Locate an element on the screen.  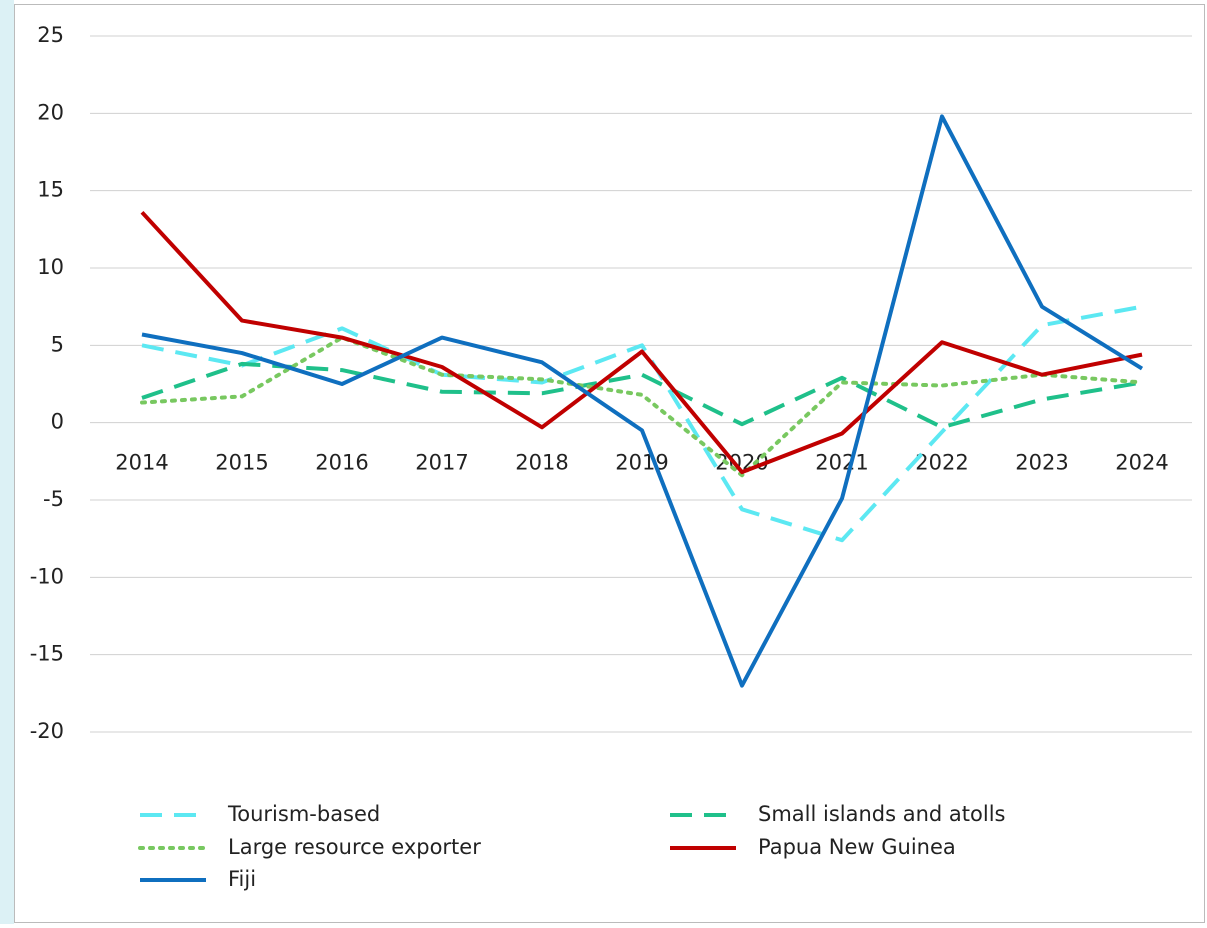
y-tick-label: 10 is located at coordinates (50, 267).